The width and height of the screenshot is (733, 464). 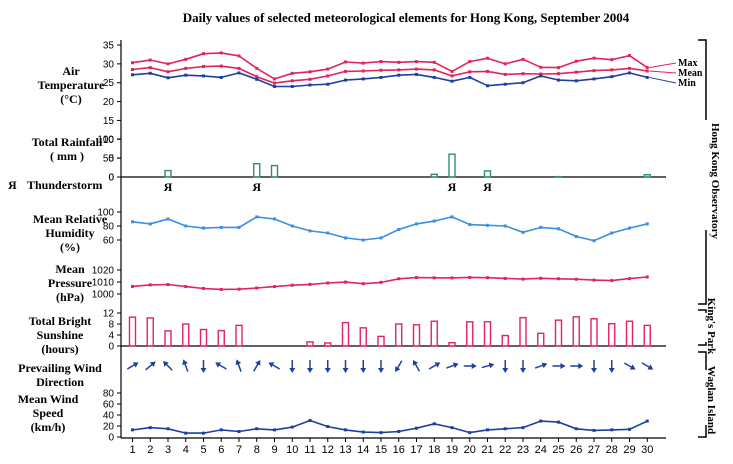 What do you see at coordinates (48, 427) in the screenshot?
I see `wind-speed-label-line3: (km/h)` at bounding box center [48, 427].